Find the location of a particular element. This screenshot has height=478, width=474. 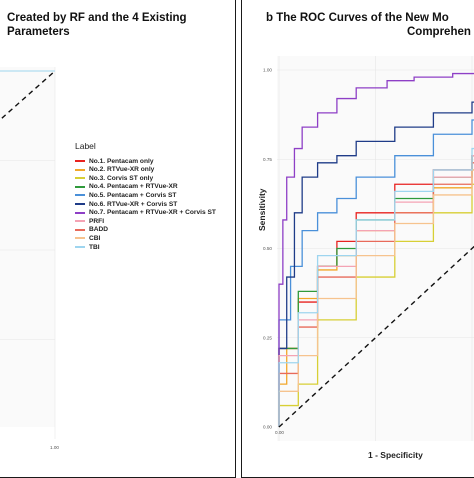

legend-label: No.1. Pentacam only is located at coordinates (121, 161).